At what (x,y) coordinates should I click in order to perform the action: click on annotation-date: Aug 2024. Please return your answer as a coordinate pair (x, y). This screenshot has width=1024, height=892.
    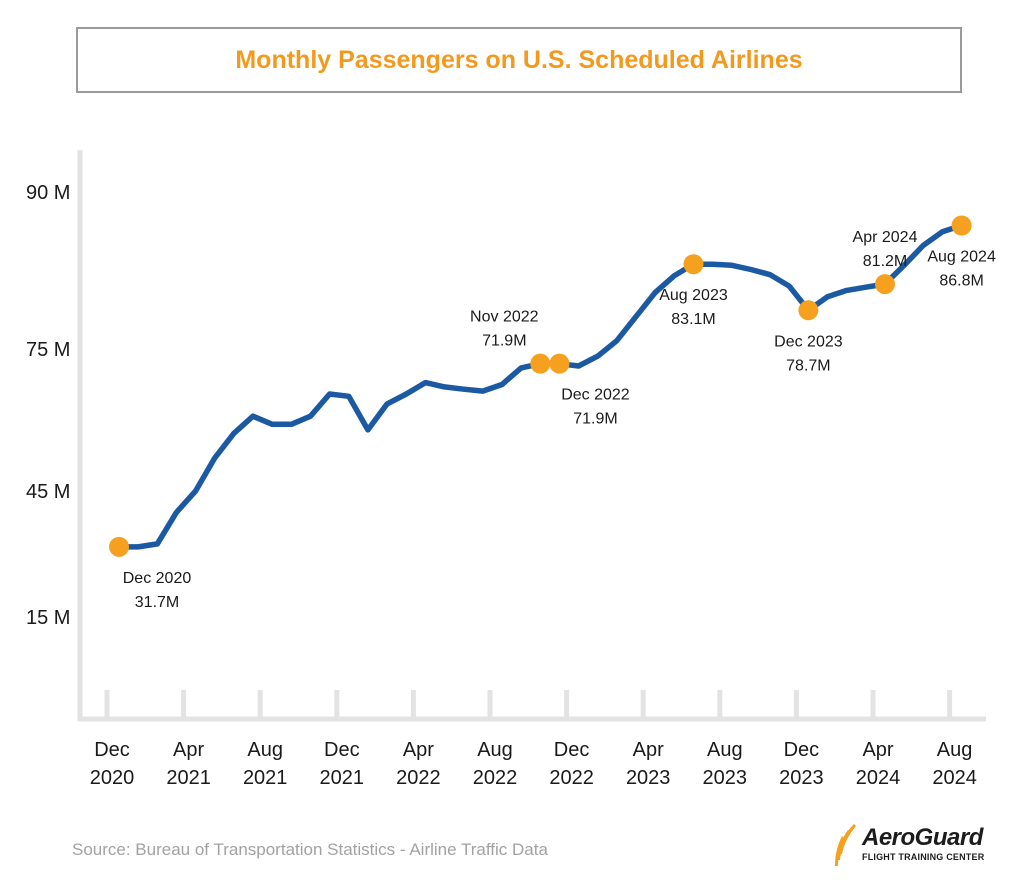
    Looking at the image, I should click on (961, 256).